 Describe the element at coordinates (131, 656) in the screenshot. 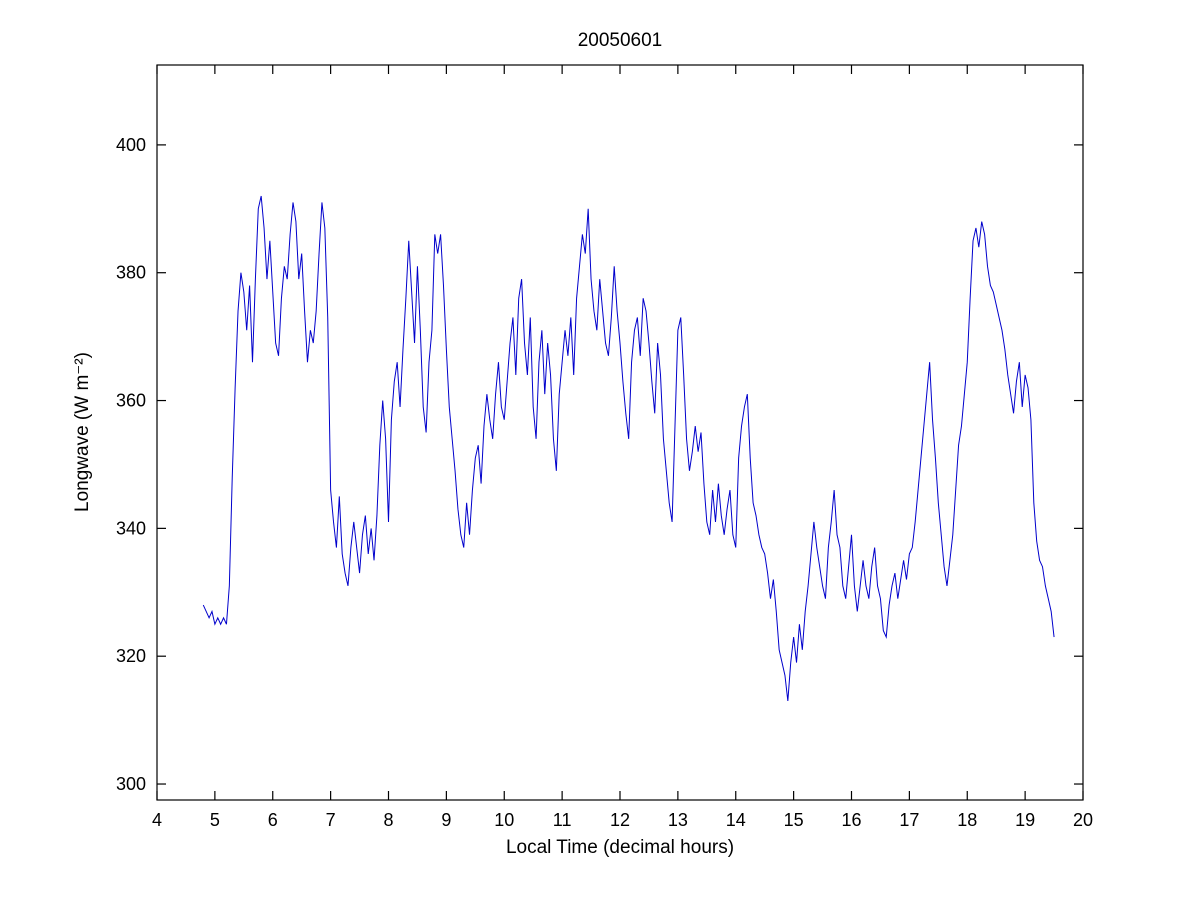

I see `y-tick-label: 320` at that location.